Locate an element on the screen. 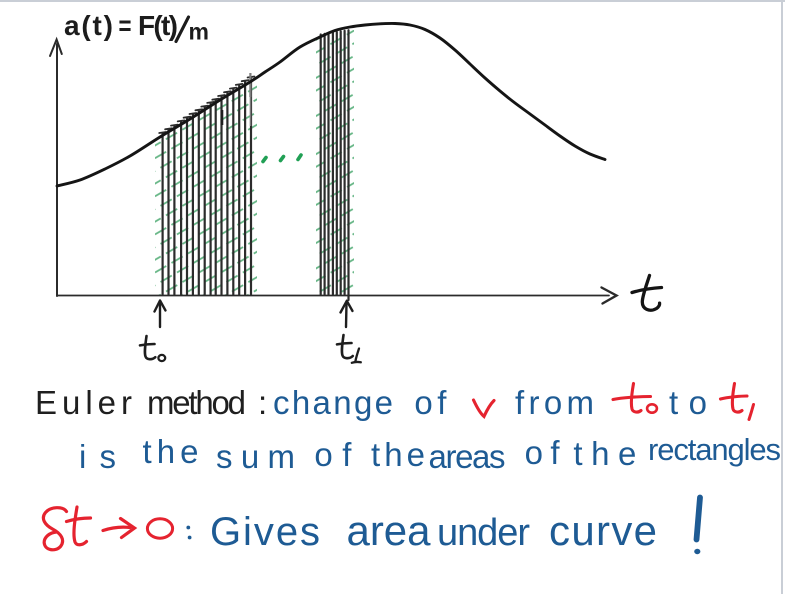 The width and height of the screenshot is (785, 594). svg-text: to is located at coordinates (688, 402).